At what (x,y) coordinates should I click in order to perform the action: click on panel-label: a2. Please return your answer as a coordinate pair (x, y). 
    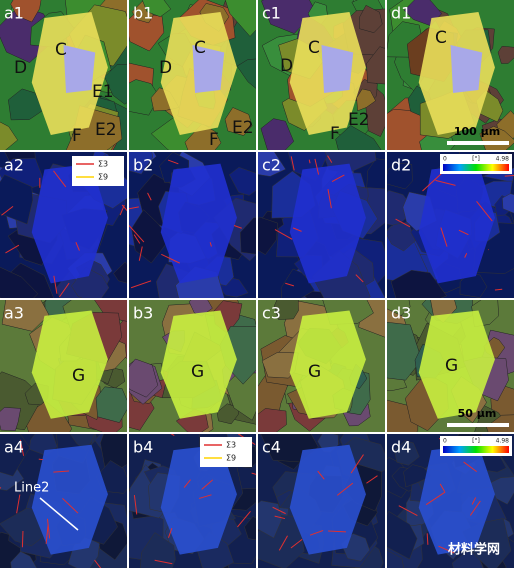
    Looking at the image, I should click on (14, 165).